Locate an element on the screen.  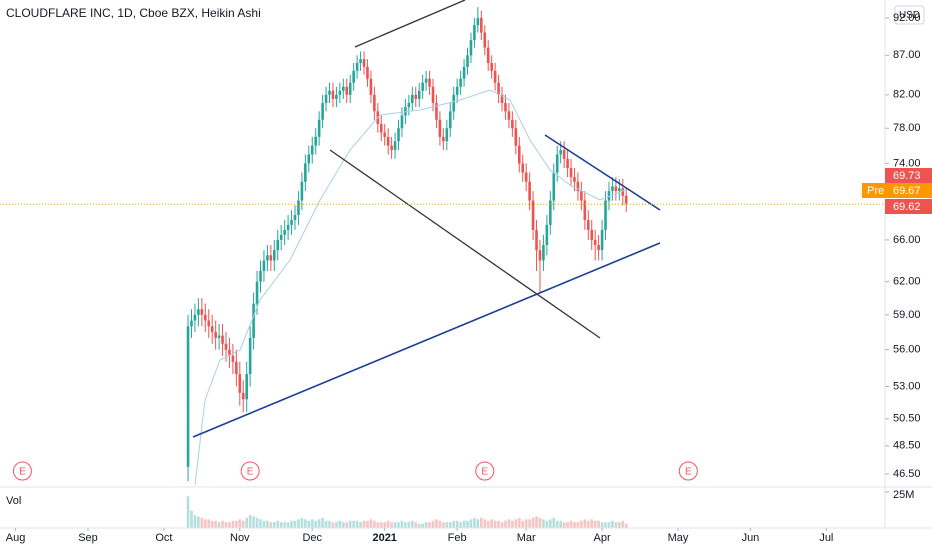
x-tick-label: Nov is located at coordinates (240, 538).